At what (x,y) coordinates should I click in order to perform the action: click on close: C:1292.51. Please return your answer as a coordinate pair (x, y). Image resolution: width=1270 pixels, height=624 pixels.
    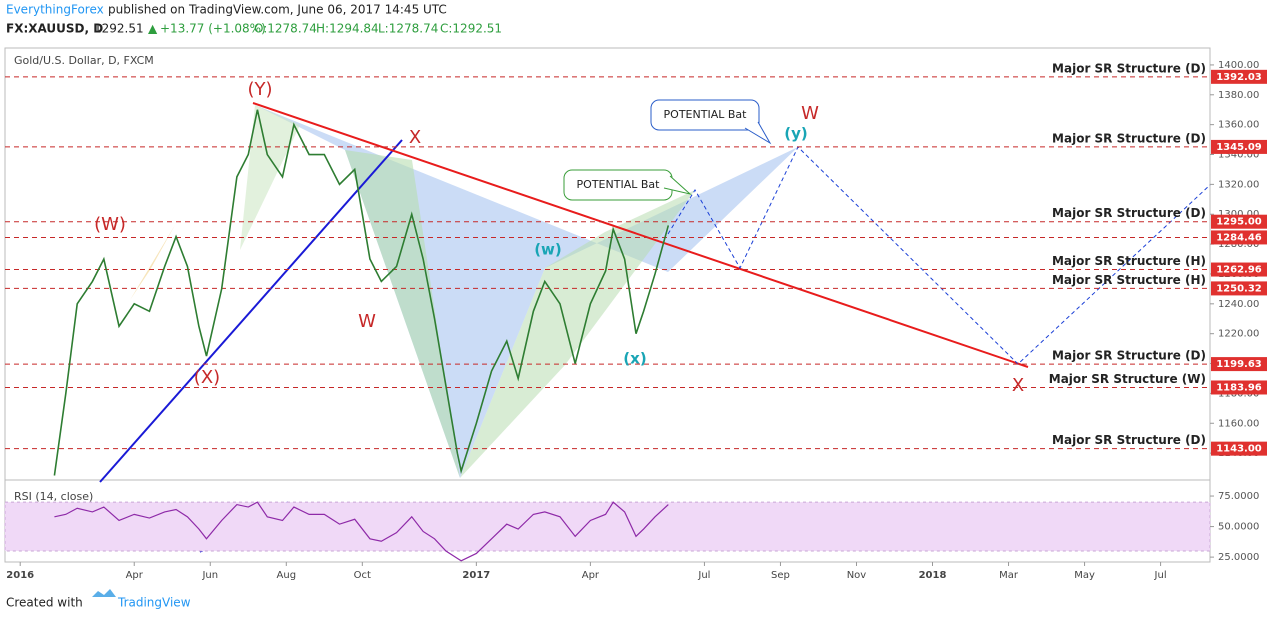
    Looking at the image, I should click on (471, 29).